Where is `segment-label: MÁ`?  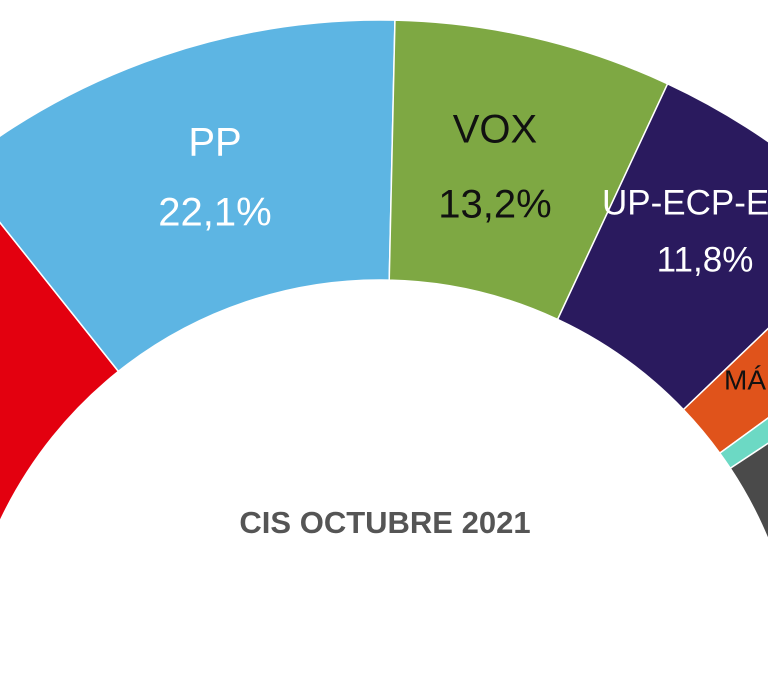 segment-label: MÁ is located at coordinates (745, 379).